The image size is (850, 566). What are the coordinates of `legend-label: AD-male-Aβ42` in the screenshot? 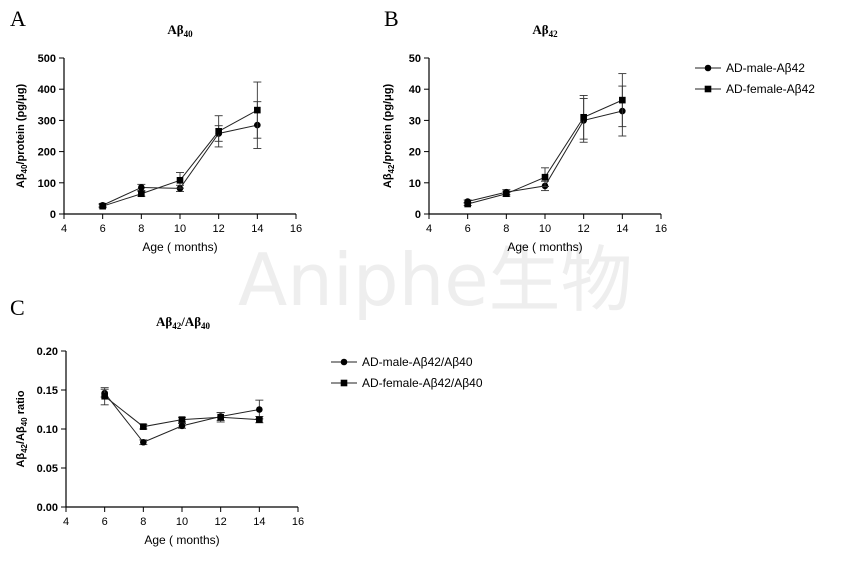 It's located at (765, 68).